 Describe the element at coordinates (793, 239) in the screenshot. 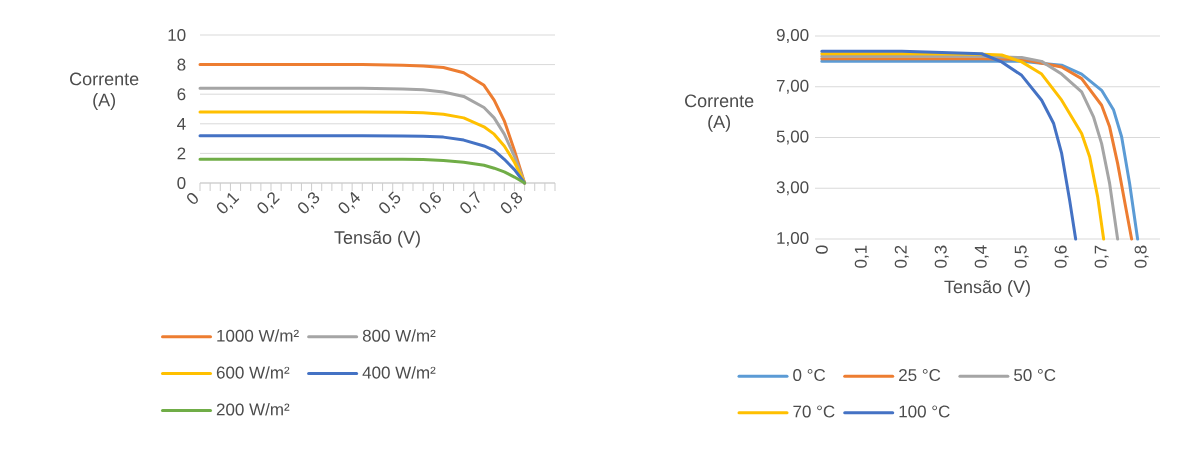

I see `y-tick-label: 1,00` at that location.